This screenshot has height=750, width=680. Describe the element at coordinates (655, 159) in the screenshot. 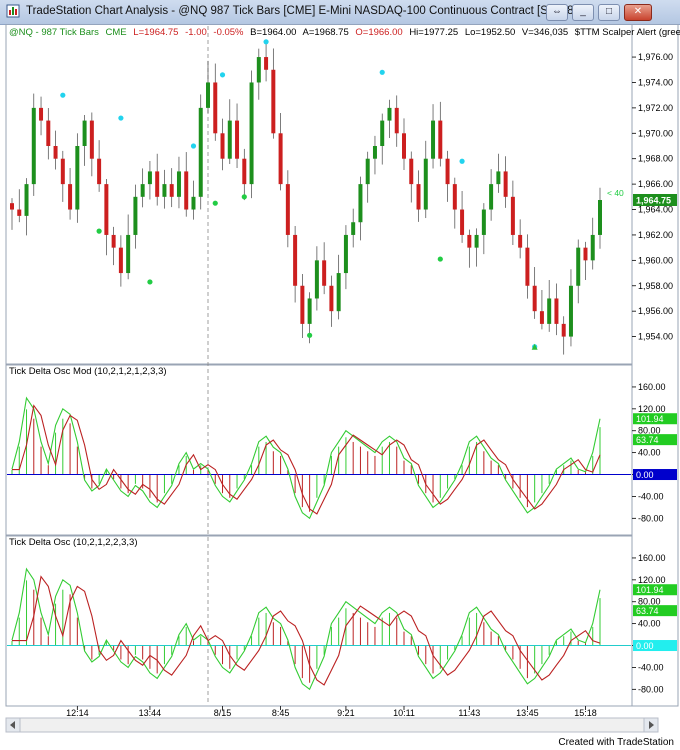

I see `price-tick-label: 1,968.00` at that location.